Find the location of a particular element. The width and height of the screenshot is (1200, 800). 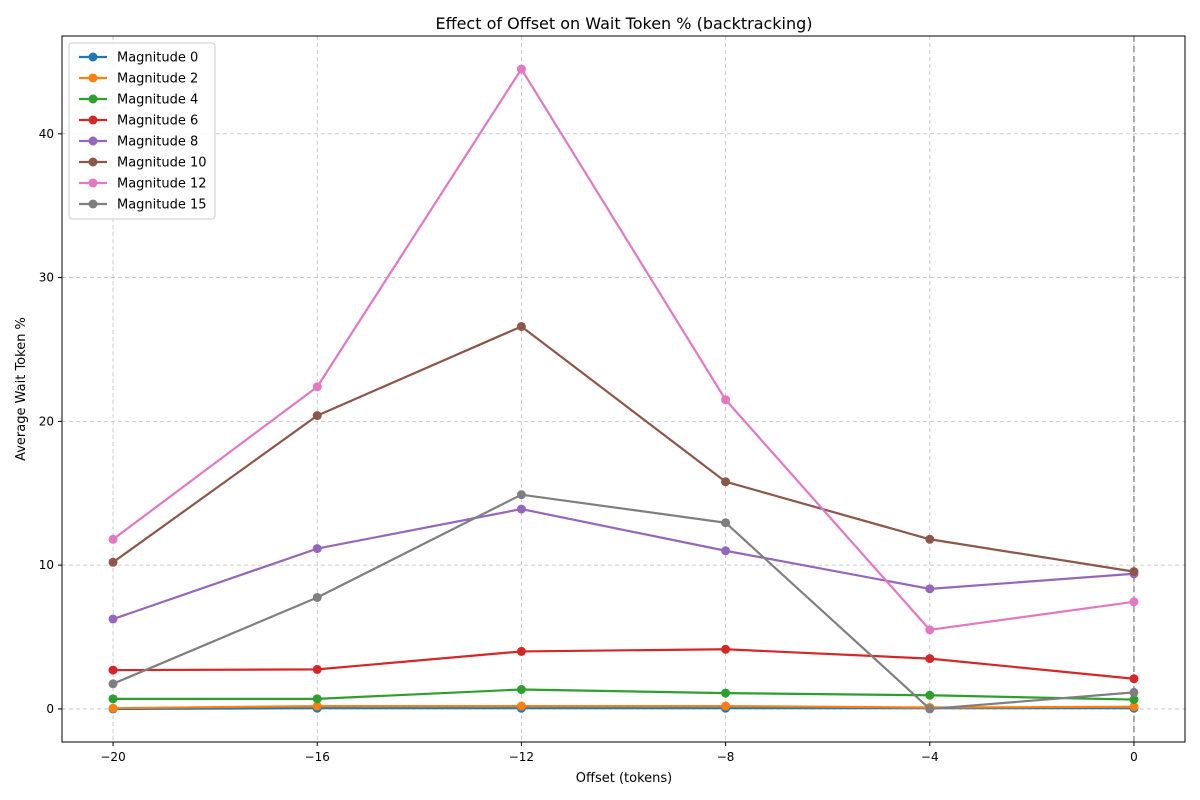

legend-label: Magnitude 4 is located at coordinates (157, 100).